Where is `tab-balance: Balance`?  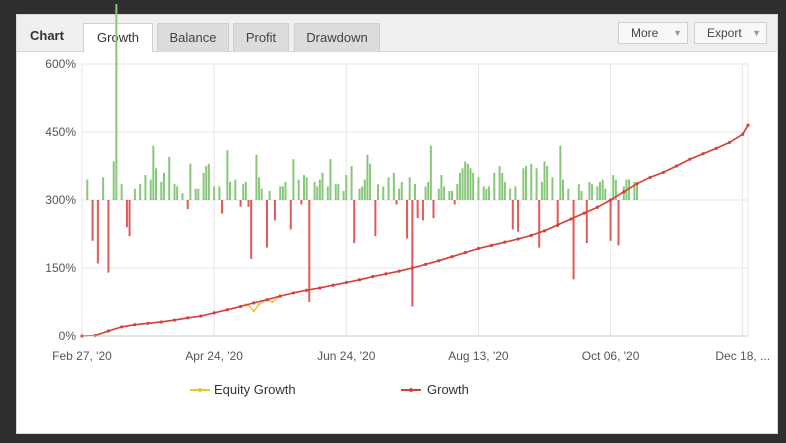 tab-balance: Balance is located at coordinates (193, 37).